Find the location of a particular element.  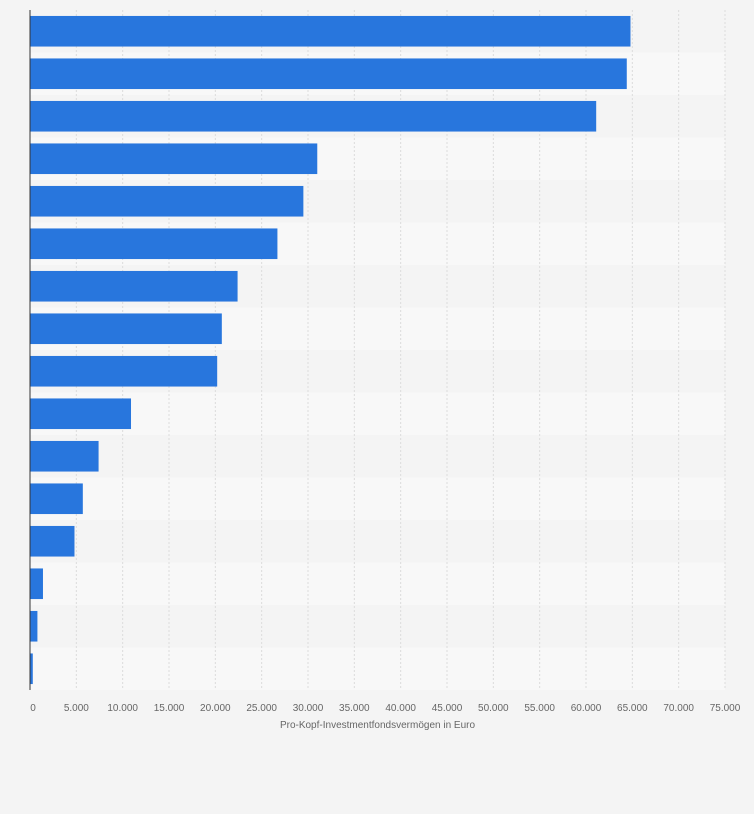

x-tick-label: 25.000 is located at coordinates (261, 708).